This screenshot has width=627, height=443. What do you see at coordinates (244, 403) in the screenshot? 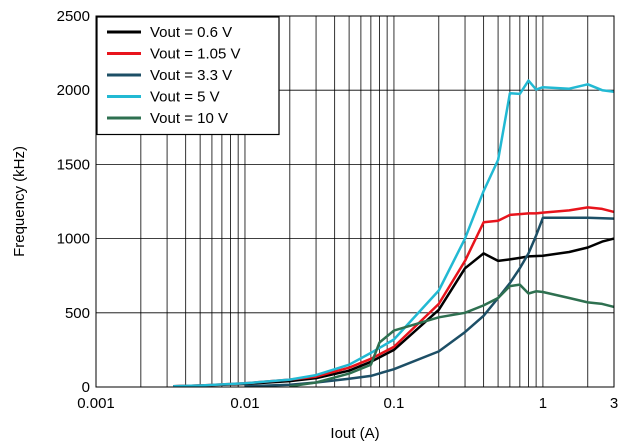
I see `x-tick-label: 0.01` at bounding box center [244, 403].